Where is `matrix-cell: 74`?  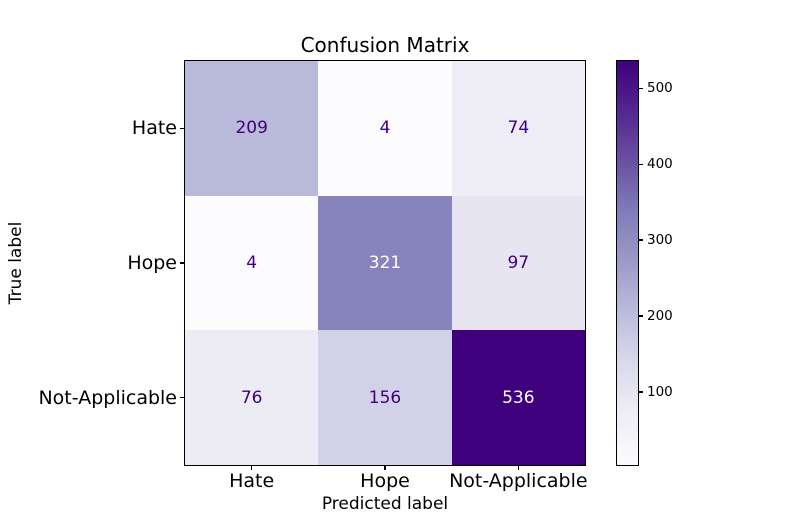
matrix-cell: 74 is located at coordinates (518, 128).